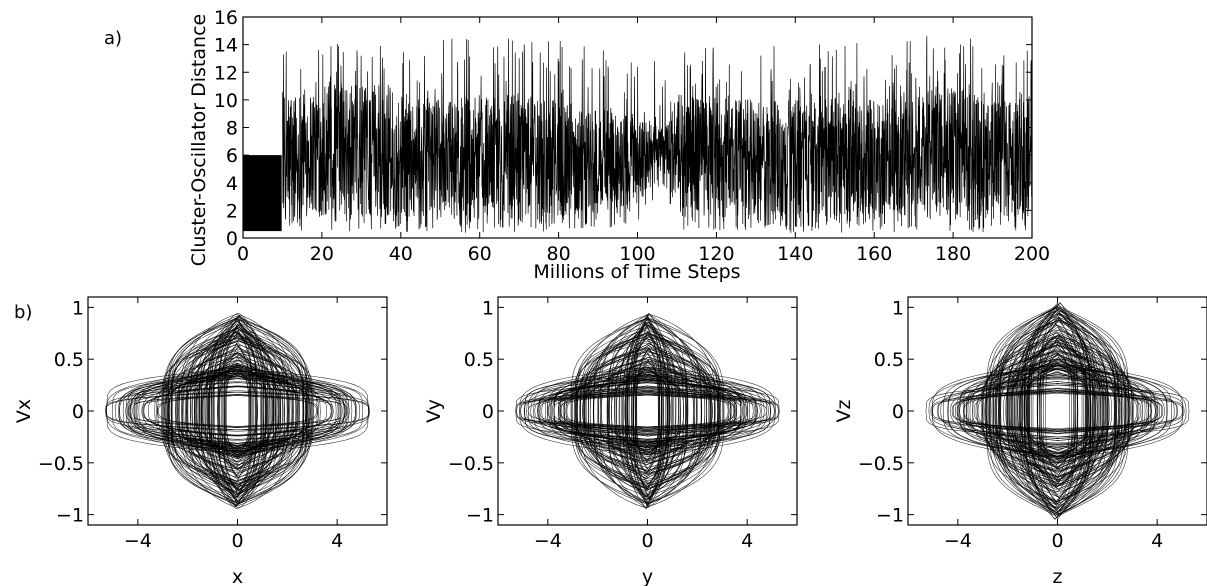 The image size is (1207, 586). What do you see at coordinates (898, 412) in the screenshot?
I see `y-tick-label: 0` at bounding box center [898, 412].